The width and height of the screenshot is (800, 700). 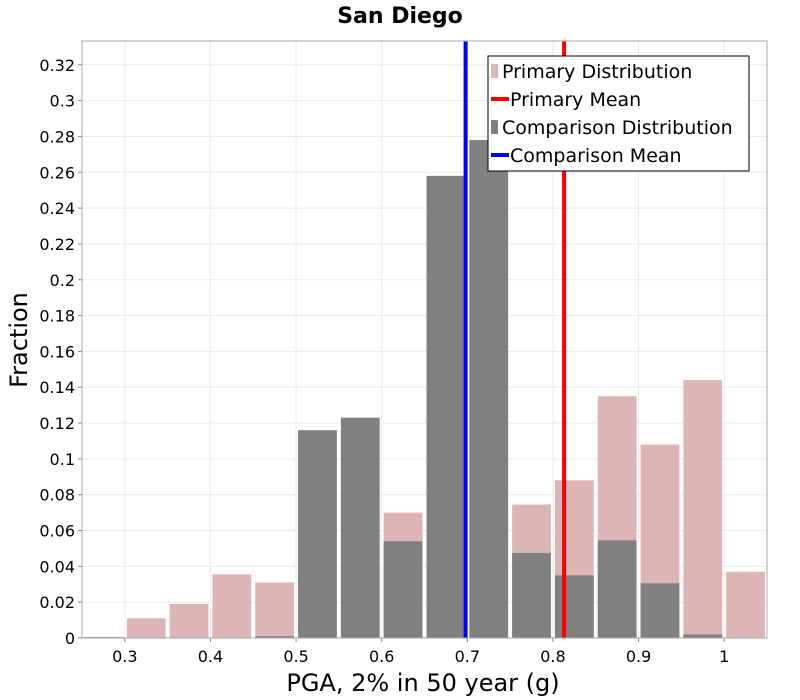 What do you see at coordinates (62, 101) in the screenshot?
I see `y-tick-label: 0.3` at bounding box center [62, 101].